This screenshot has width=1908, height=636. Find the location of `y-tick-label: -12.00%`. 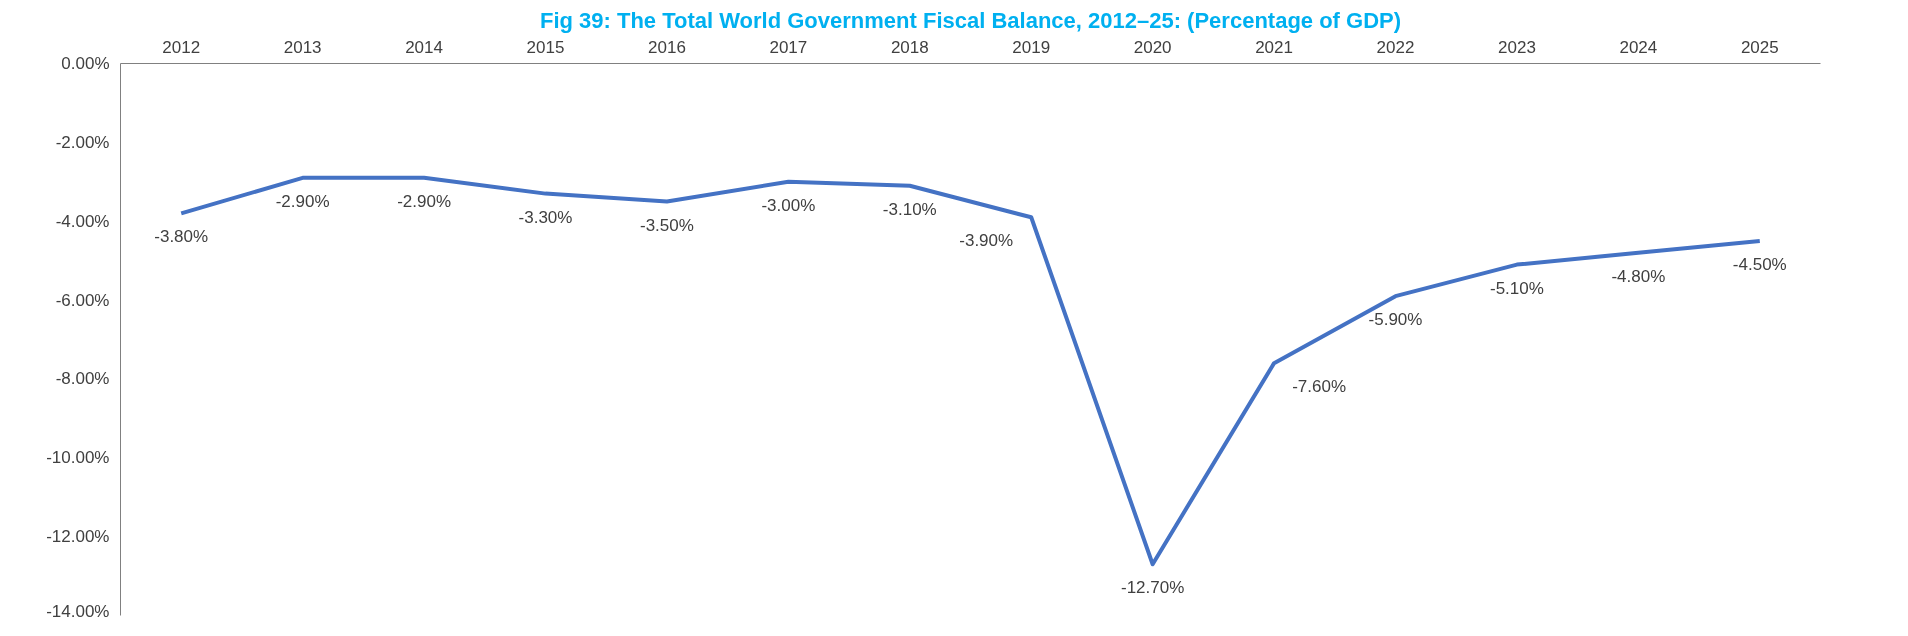

y-tick-label: -12.00% is located at coordinates (78, 537).